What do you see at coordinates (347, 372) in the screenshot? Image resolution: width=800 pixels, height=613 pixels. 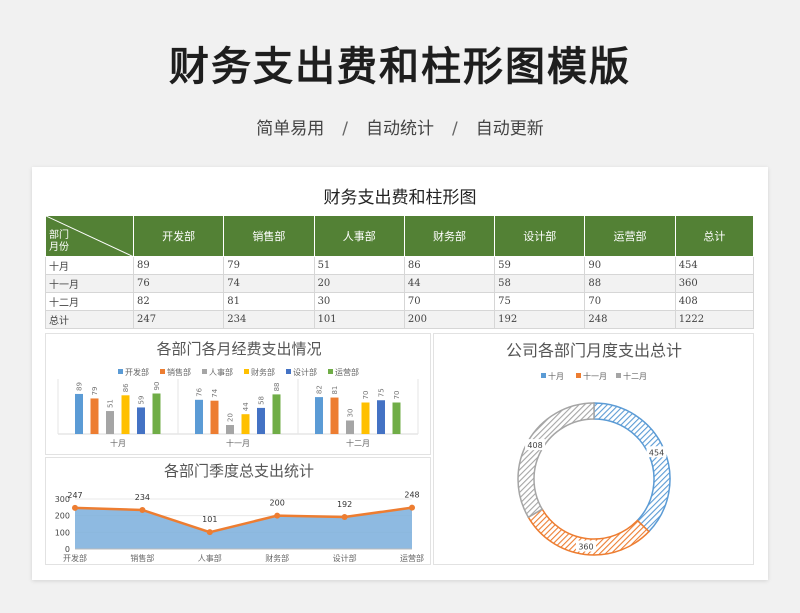 I see `legend-label: 运营部` at bounding box center [347, 372].